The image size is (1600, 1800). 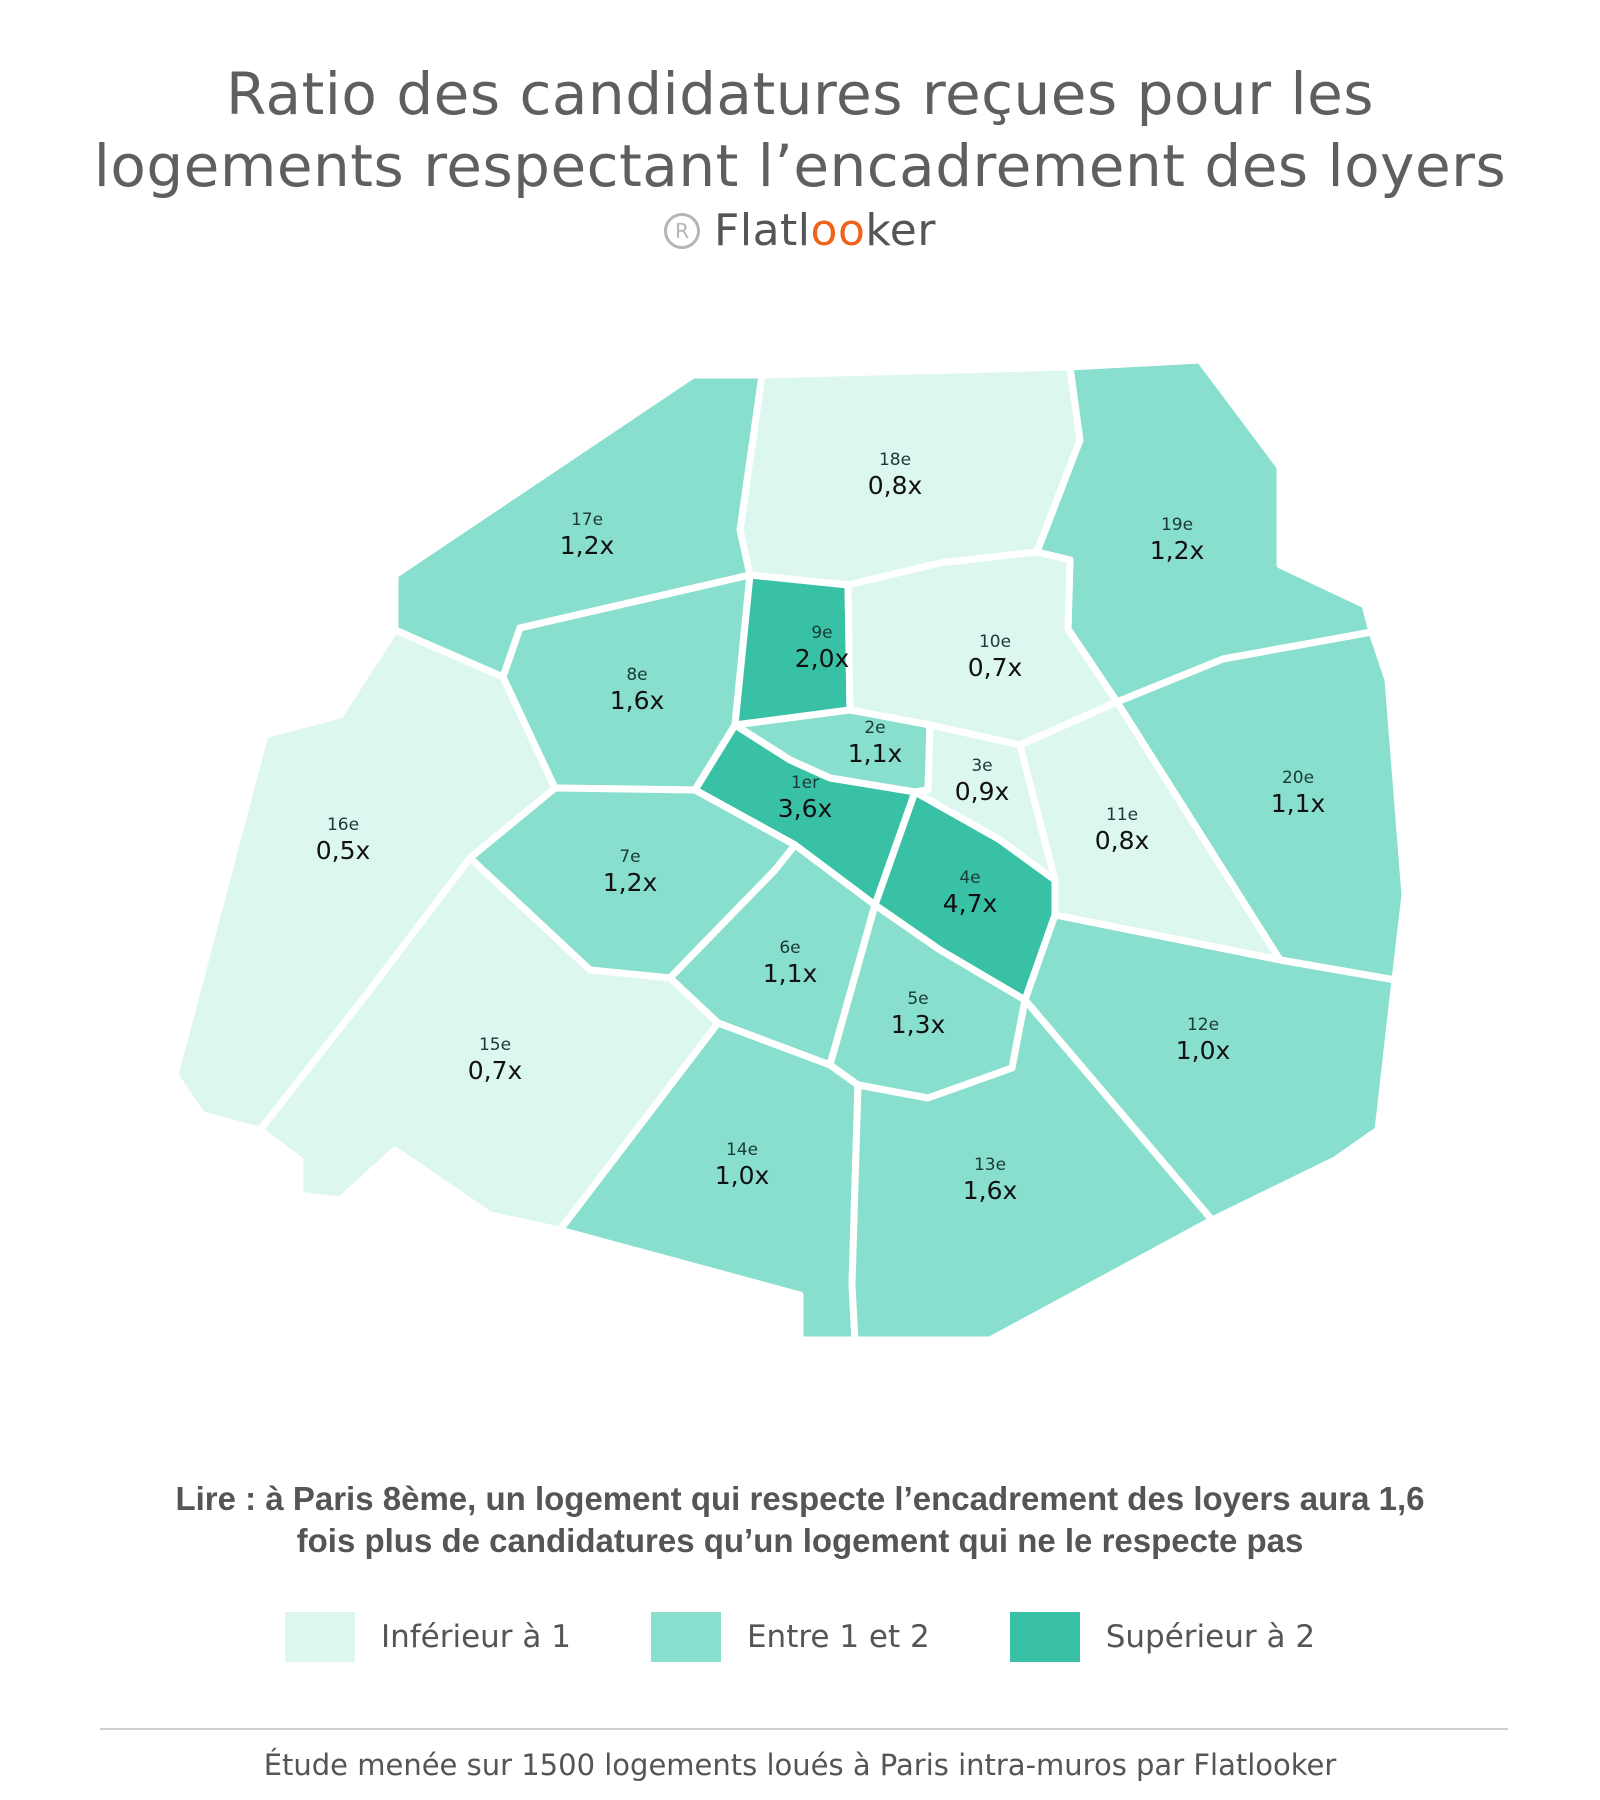 I want to click on label-value-14: 1,0x, so click(x=742, y=1175).